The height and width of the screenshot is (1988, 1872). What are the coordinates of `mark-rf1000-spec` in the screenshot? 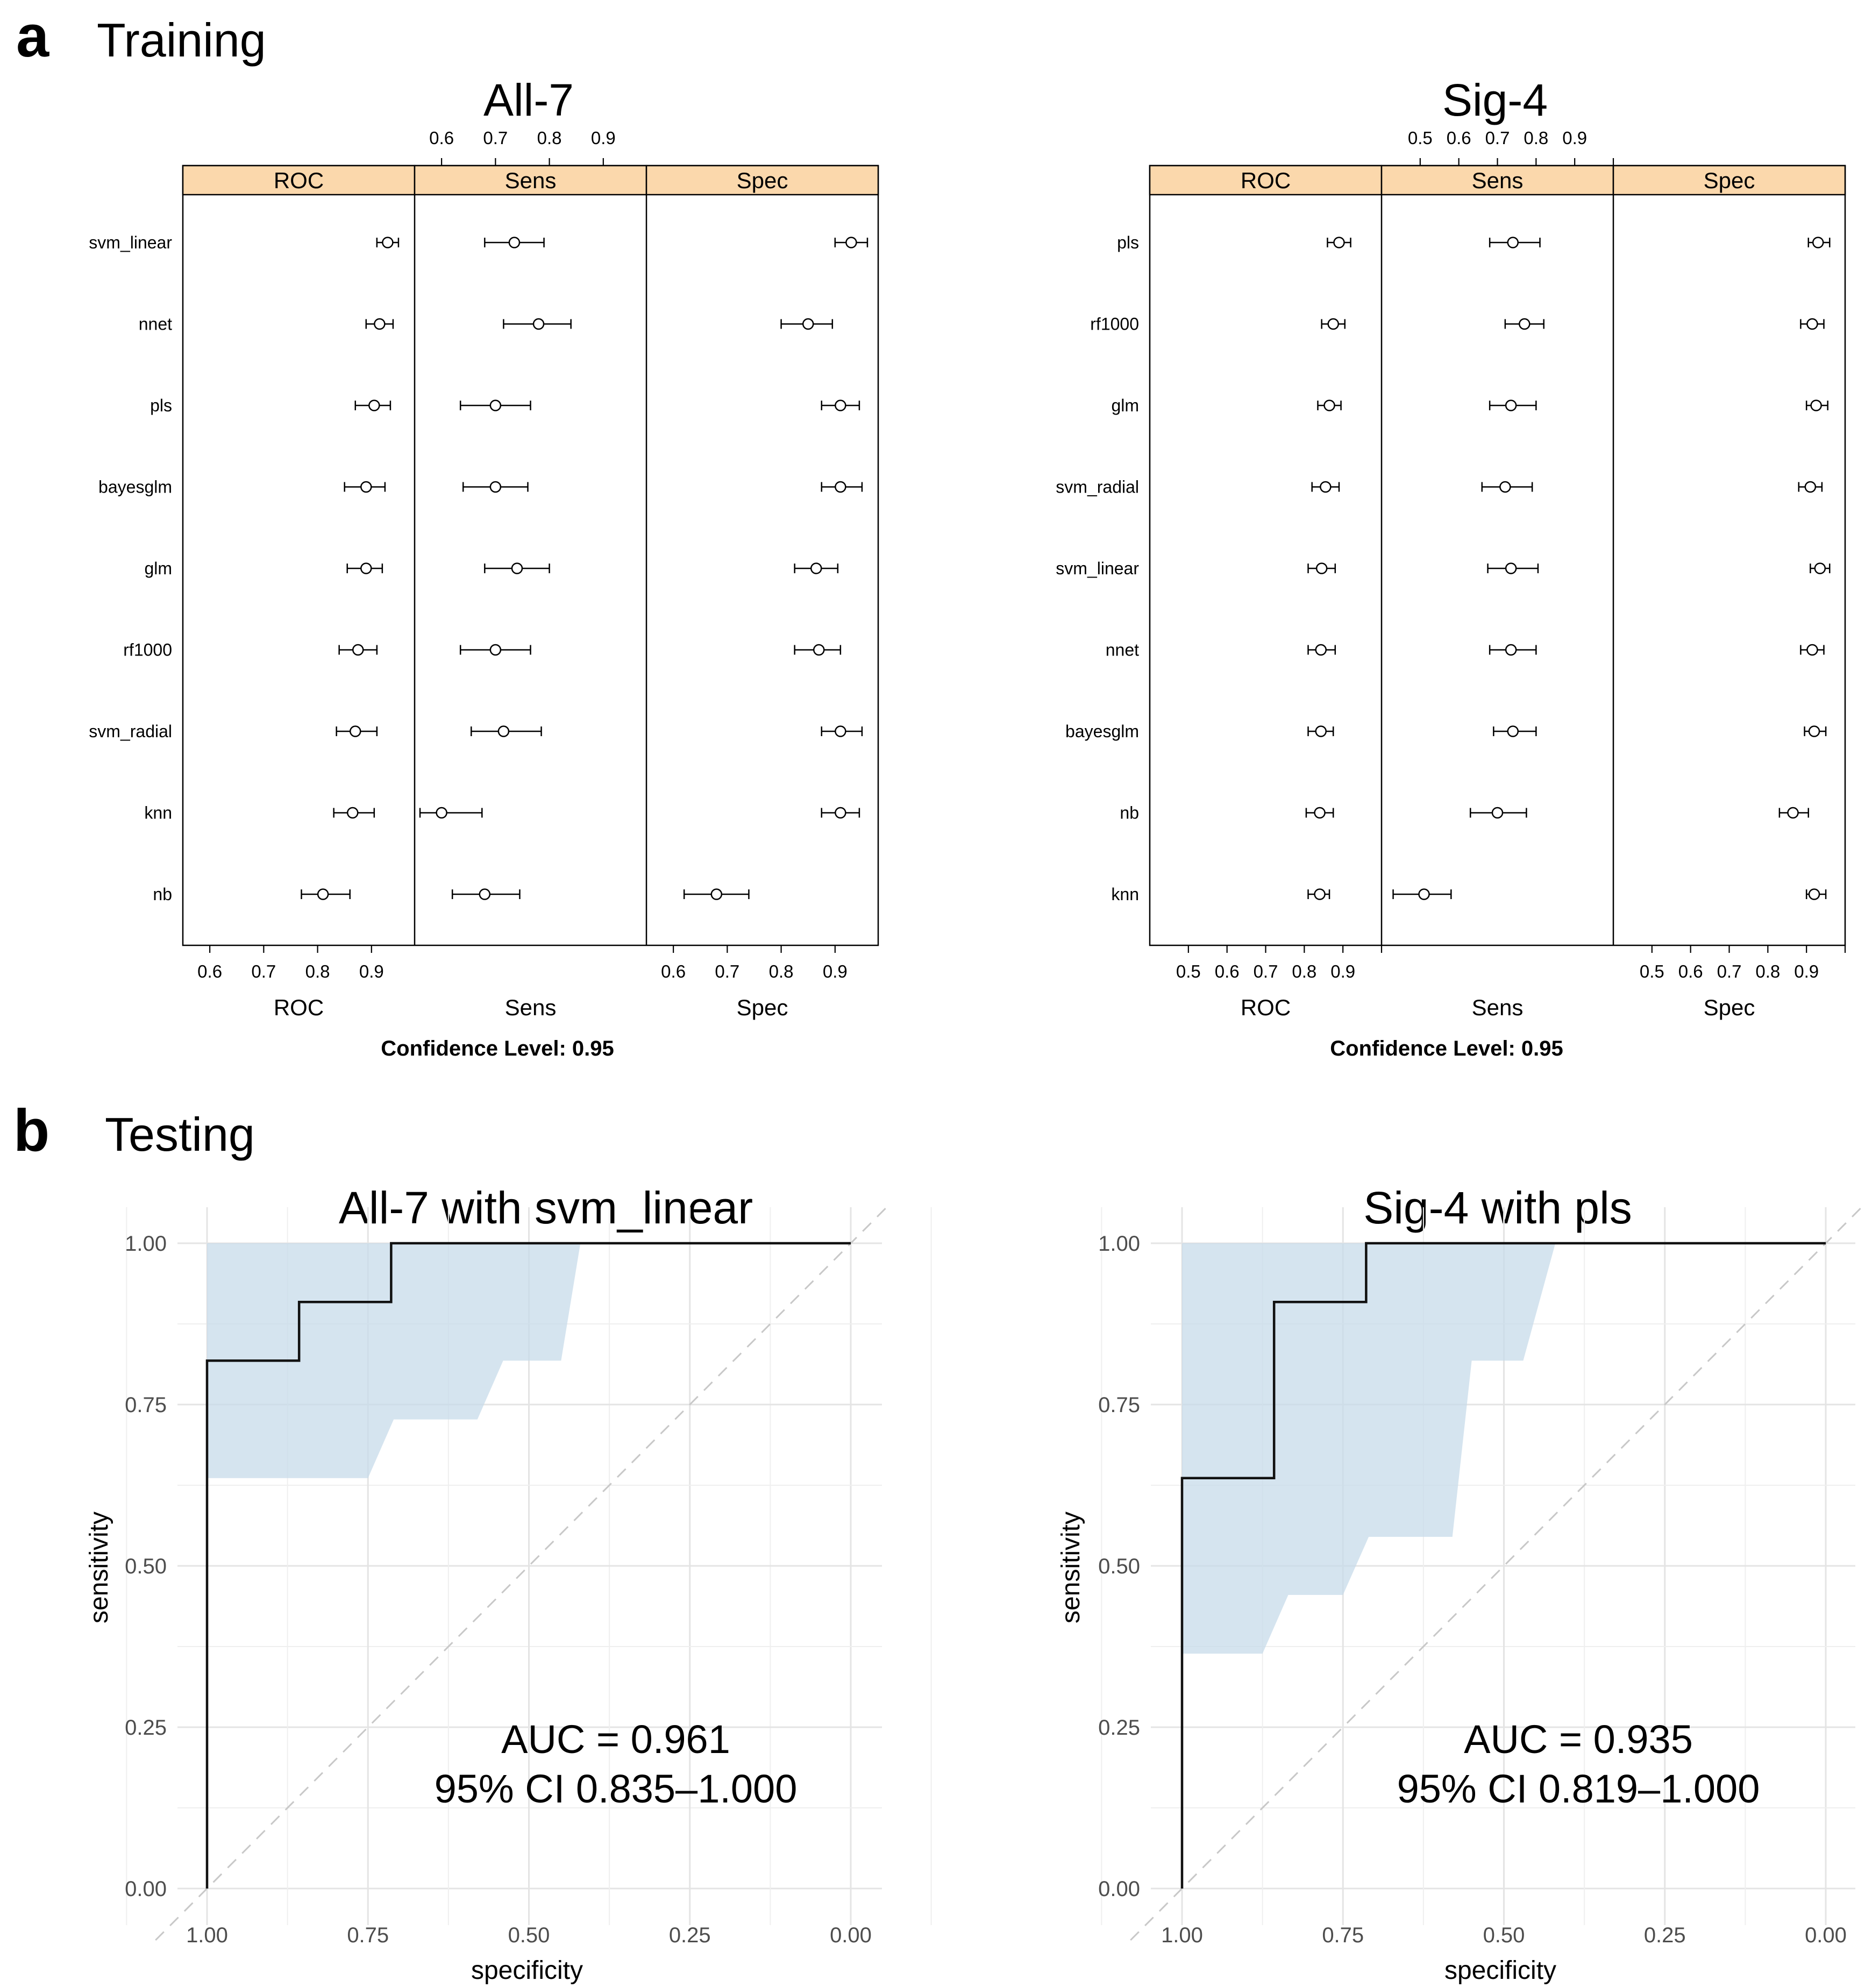 It's located at (818, 650).